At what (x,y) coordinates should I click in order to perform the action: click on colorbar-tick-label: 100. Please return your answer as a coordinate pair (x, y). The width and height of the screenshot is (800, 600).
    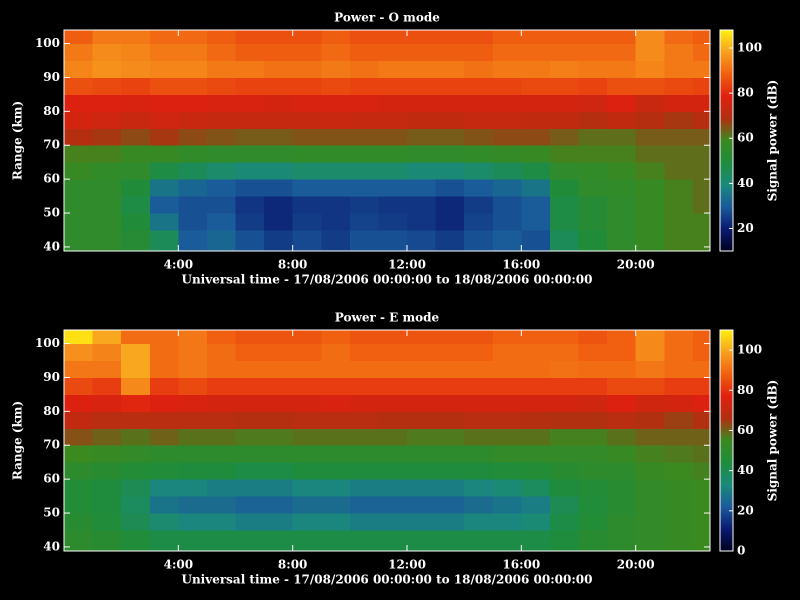
    Looking at the image, I should click on (749, 48).